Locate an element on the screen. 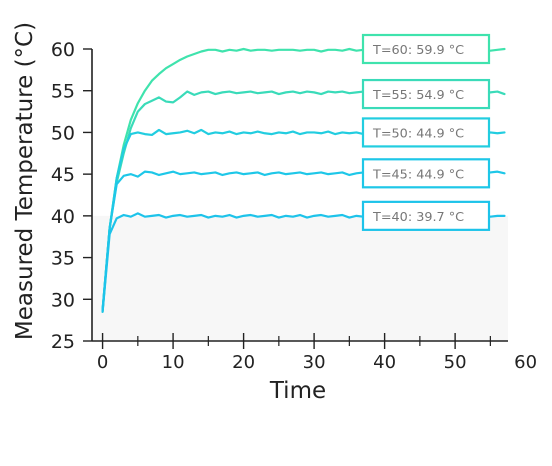 The width and height of the screenshot is (552, 466). x-tick-label: 50 is located at coordinates (455, 362).